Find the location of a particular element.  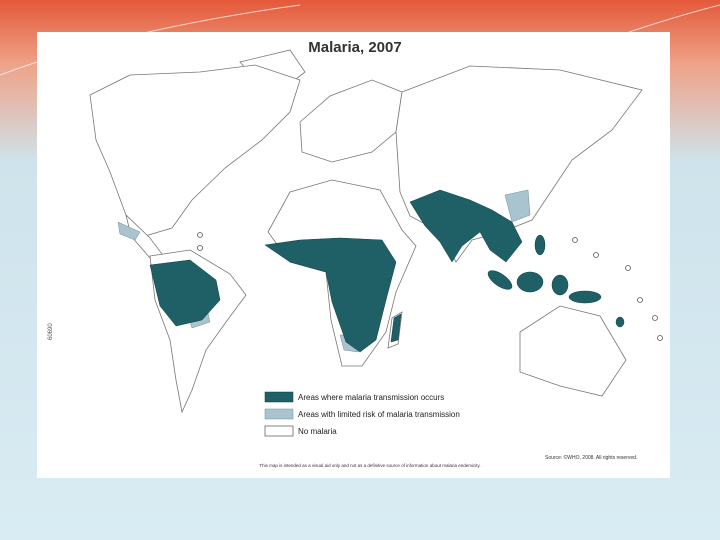

map-title: Malaria, 2007 is located at coordinates (354, 47).